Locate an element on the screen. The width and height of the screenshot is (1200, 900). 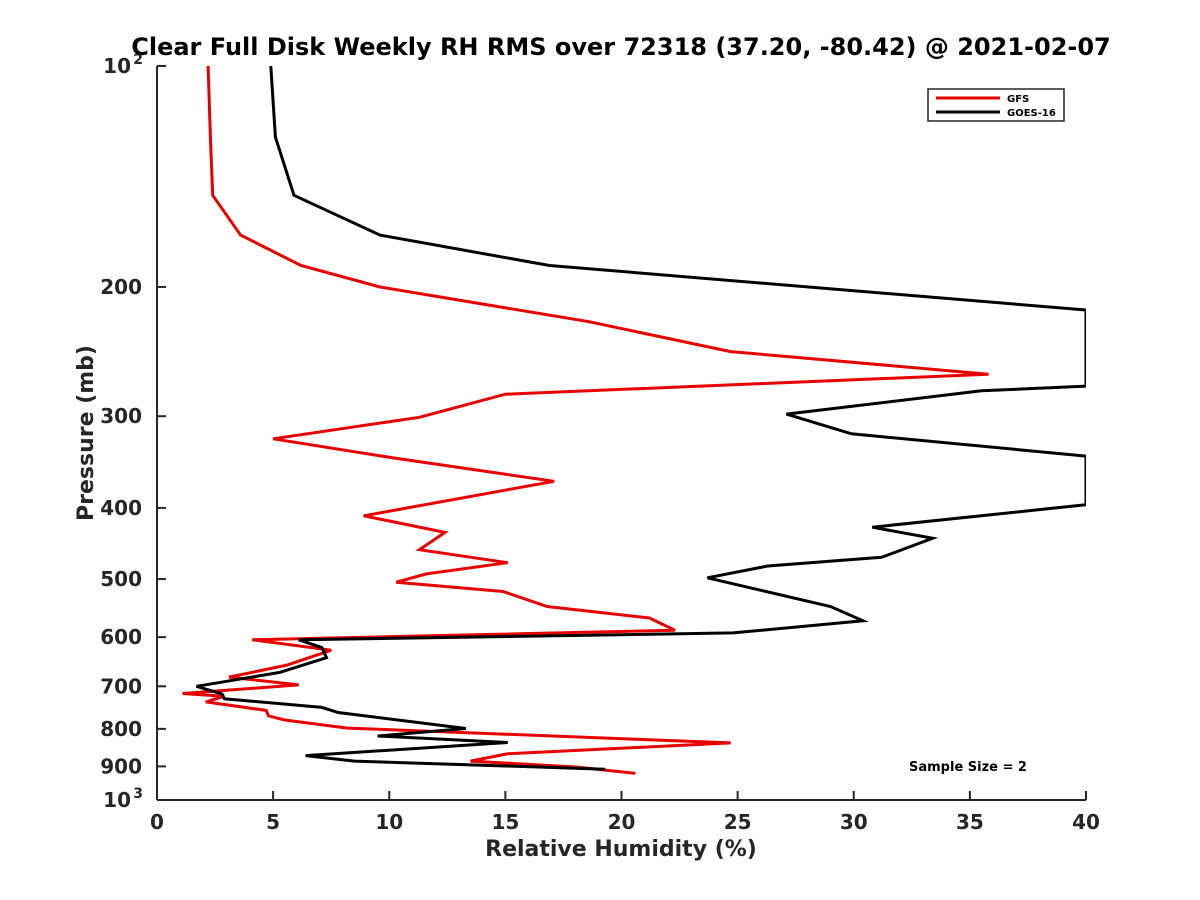
x-tick-label: 0 is located at coordinates (157, 822).